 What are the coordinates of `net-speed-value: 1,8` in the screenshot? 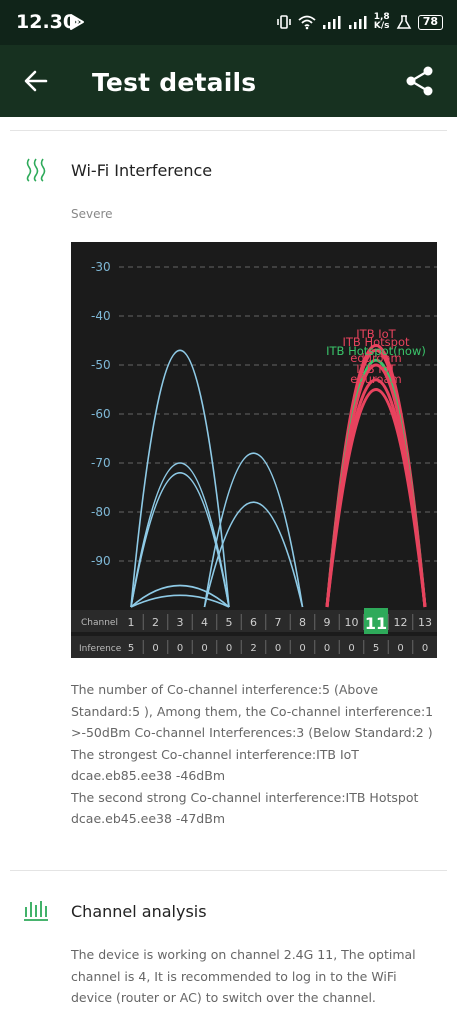 It's located at (381, 17).